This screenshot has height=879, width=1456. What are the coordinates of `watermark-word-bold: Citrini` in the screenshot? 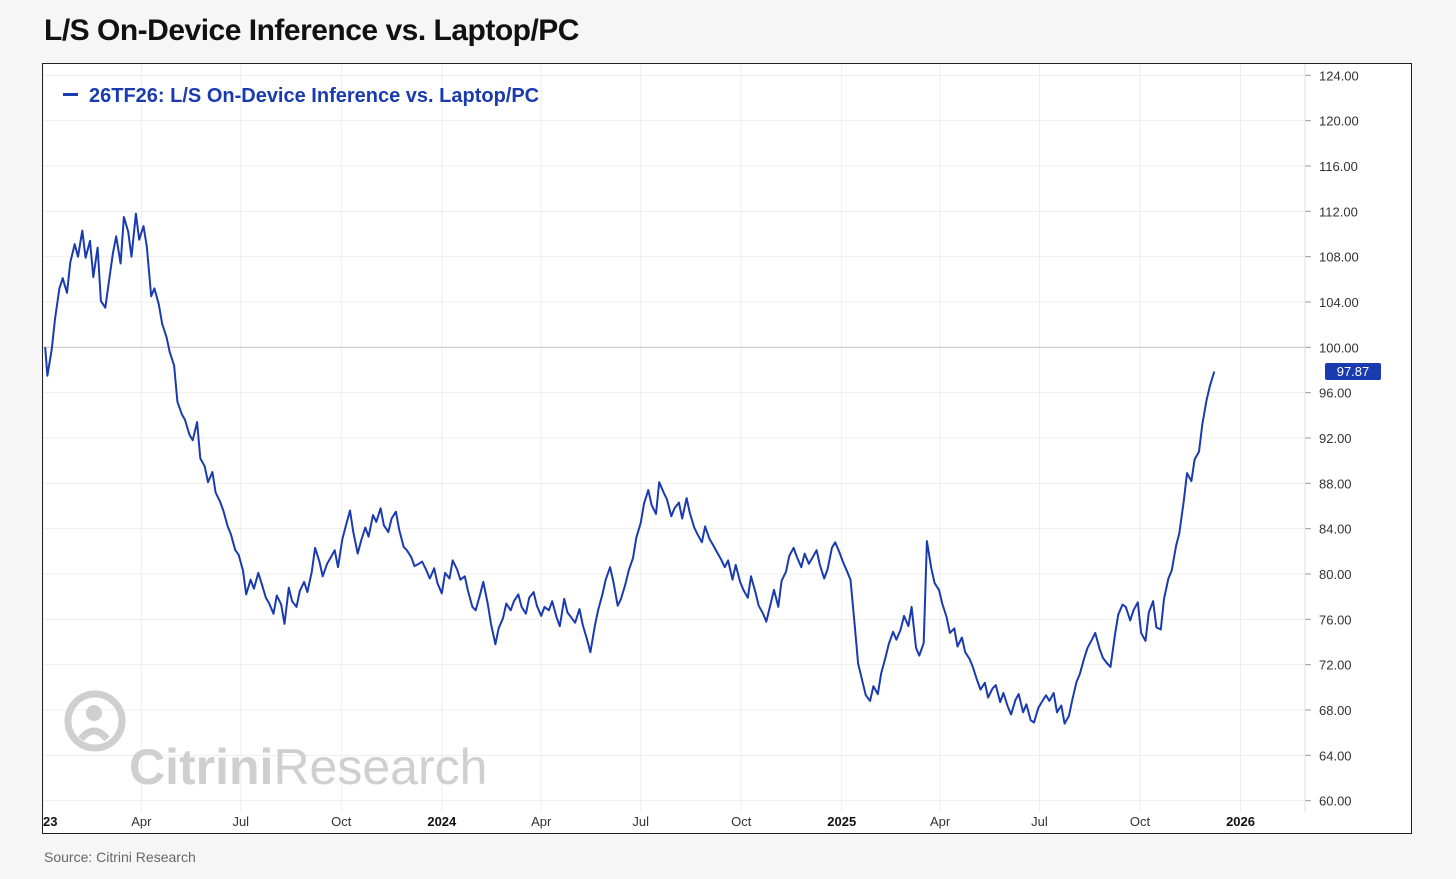 It's located at (201, 767).